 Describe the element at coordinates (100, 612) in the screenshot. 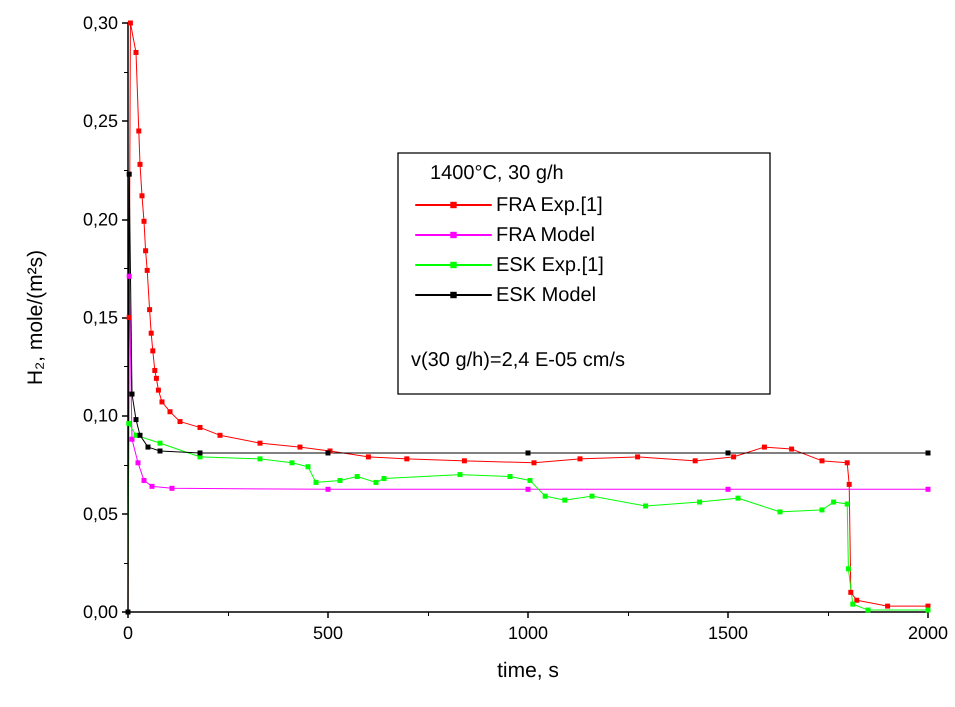

I see `y-tick-label: 0,00` at that location.